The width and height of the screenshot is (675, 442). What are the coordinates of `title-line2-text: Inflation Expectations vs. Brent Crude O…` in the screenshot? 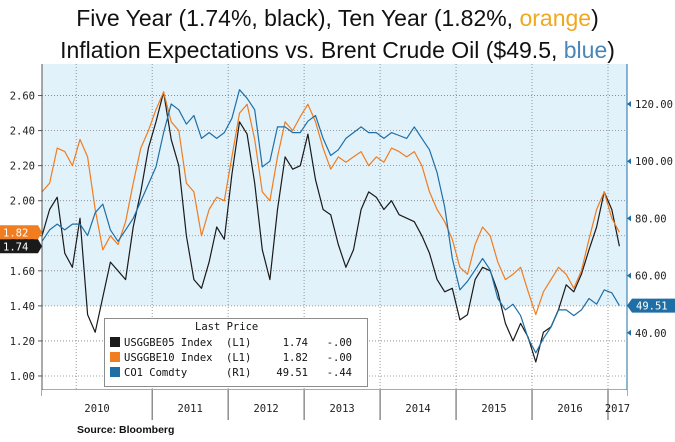 It's located at (312, 50).